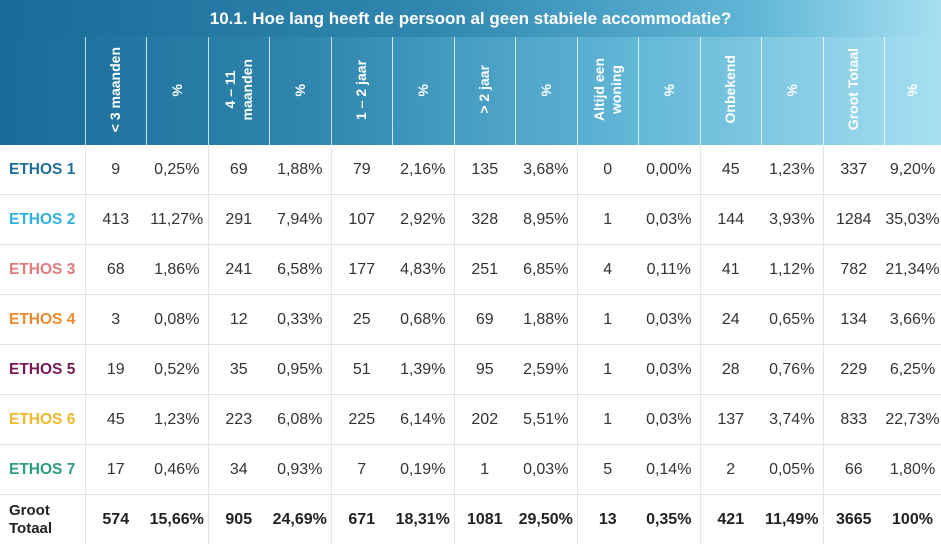 Image resolution: width=941 pixels, height=544 pixels. Describe the element at coordinates (115, 519) in the screenshot. I see `count-cell: 574` at that location.